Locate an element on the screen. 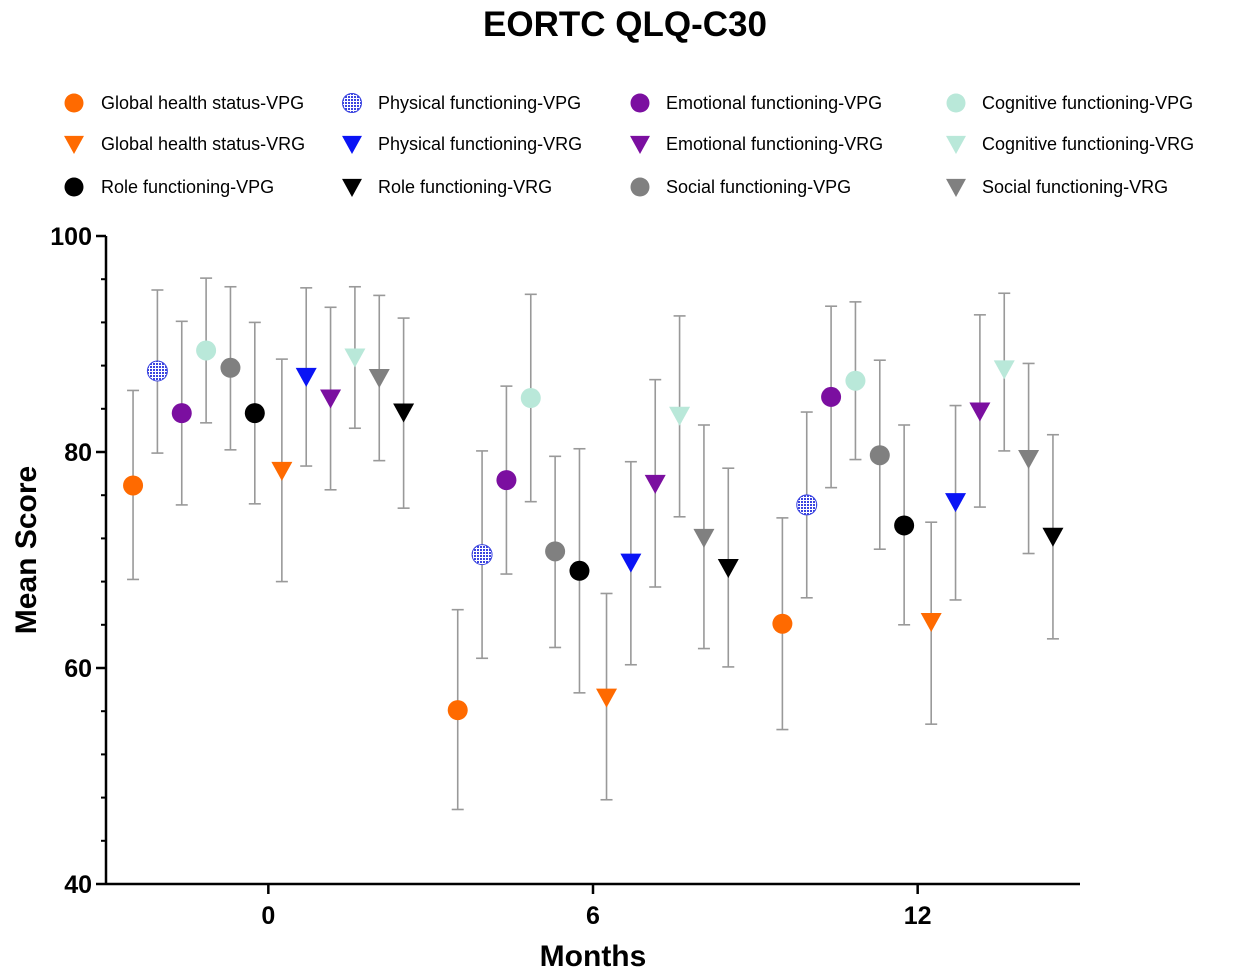  series-cognitive-functioning-vpg is located at coordinates (531, 390).